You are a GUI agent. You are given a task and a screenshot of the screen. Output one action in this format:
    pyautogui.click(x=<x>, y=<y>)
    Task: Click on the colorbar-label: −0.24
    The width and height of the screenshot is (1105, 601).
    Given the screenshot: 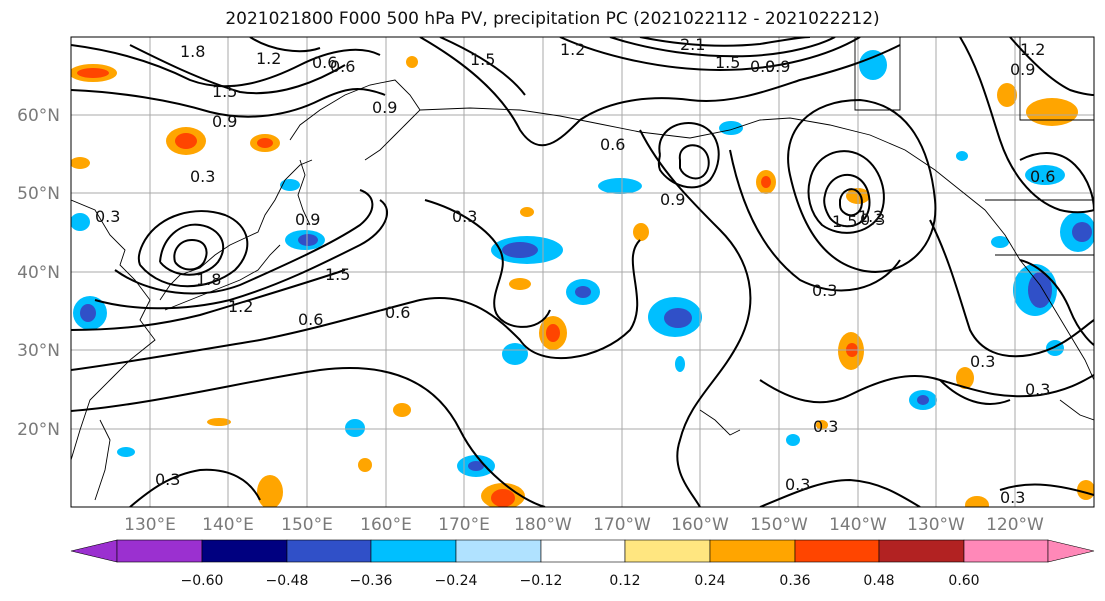 What is the action you would take?
    pyautogui.click(x=456, y=581)
    